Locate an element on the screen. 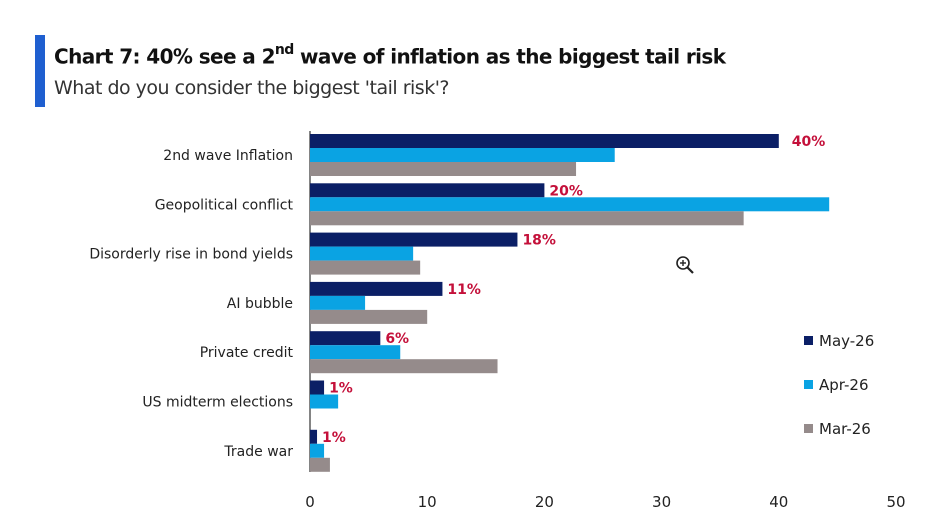 The width and height of the screenshot is (940, 524). x-tick-label: 50 is located at coordinates (895, 502).